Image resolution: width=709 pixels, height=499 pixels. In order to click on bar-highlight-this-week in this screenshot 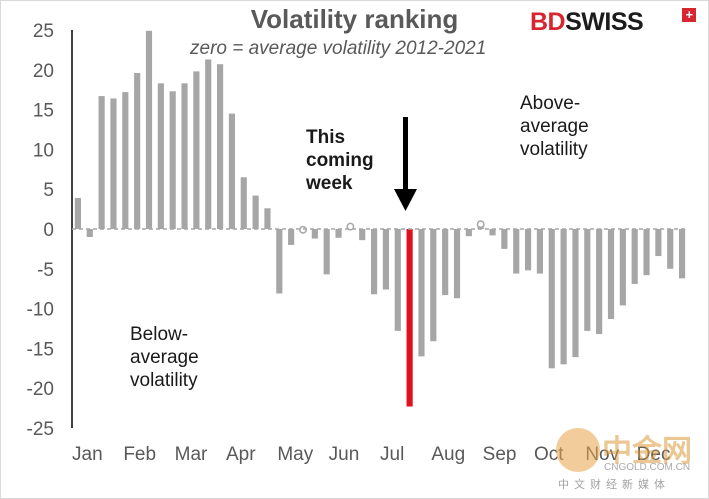, I will do `click(409, 318)`.